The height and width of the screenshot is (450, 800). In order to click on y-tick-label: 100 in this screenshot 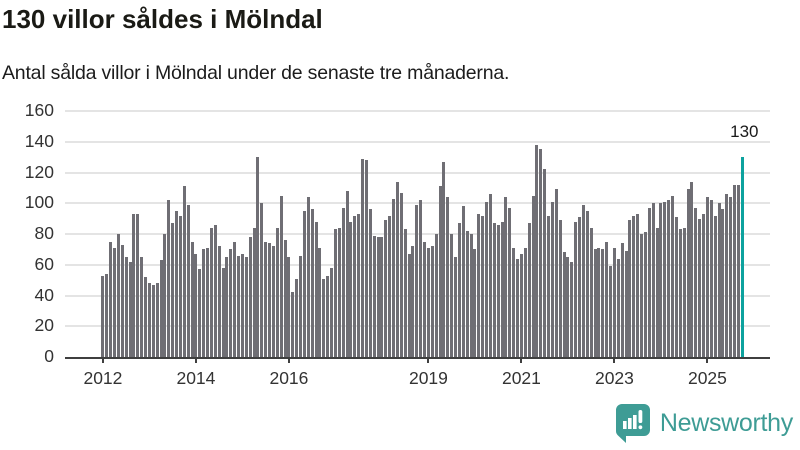, I will do `click(39, 202)`.